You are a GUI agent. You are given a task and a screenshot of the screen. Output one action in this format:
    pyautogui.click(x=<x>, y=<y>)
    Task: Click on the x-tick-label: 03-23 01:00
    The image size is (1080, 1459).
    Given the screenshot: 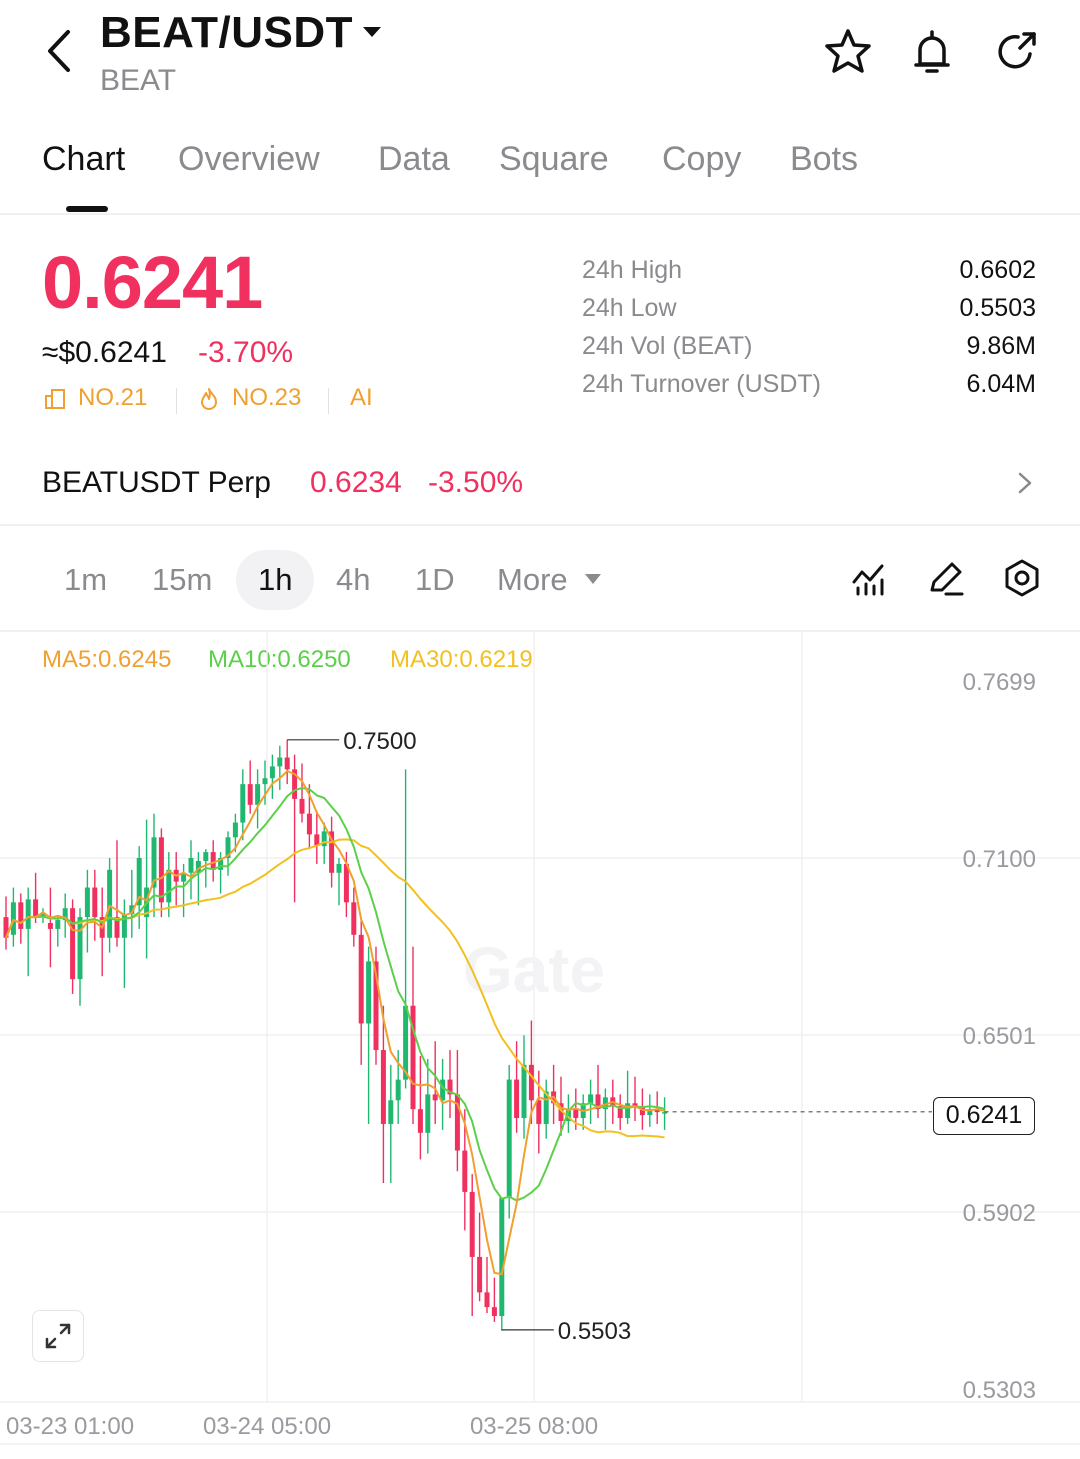 What is the action you would take?
    pyautogui.click(x=70, y=1426)
    